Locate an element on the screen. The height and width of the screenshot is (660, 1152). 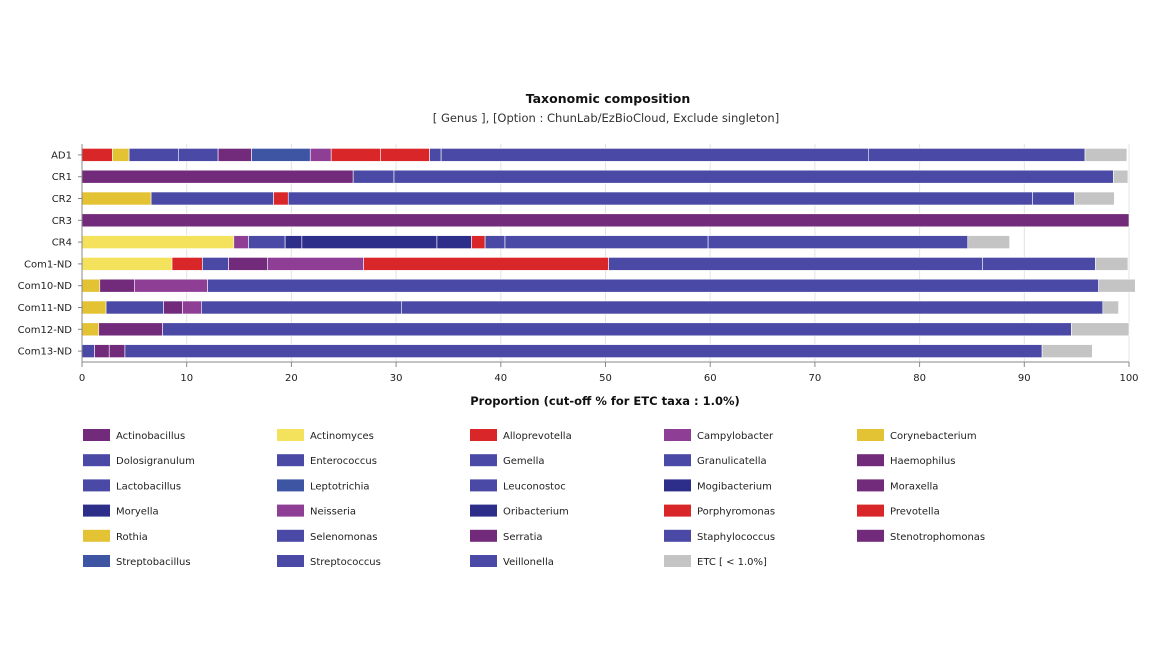
legend-label: Enterococcus is located at coordinates (343, 461).